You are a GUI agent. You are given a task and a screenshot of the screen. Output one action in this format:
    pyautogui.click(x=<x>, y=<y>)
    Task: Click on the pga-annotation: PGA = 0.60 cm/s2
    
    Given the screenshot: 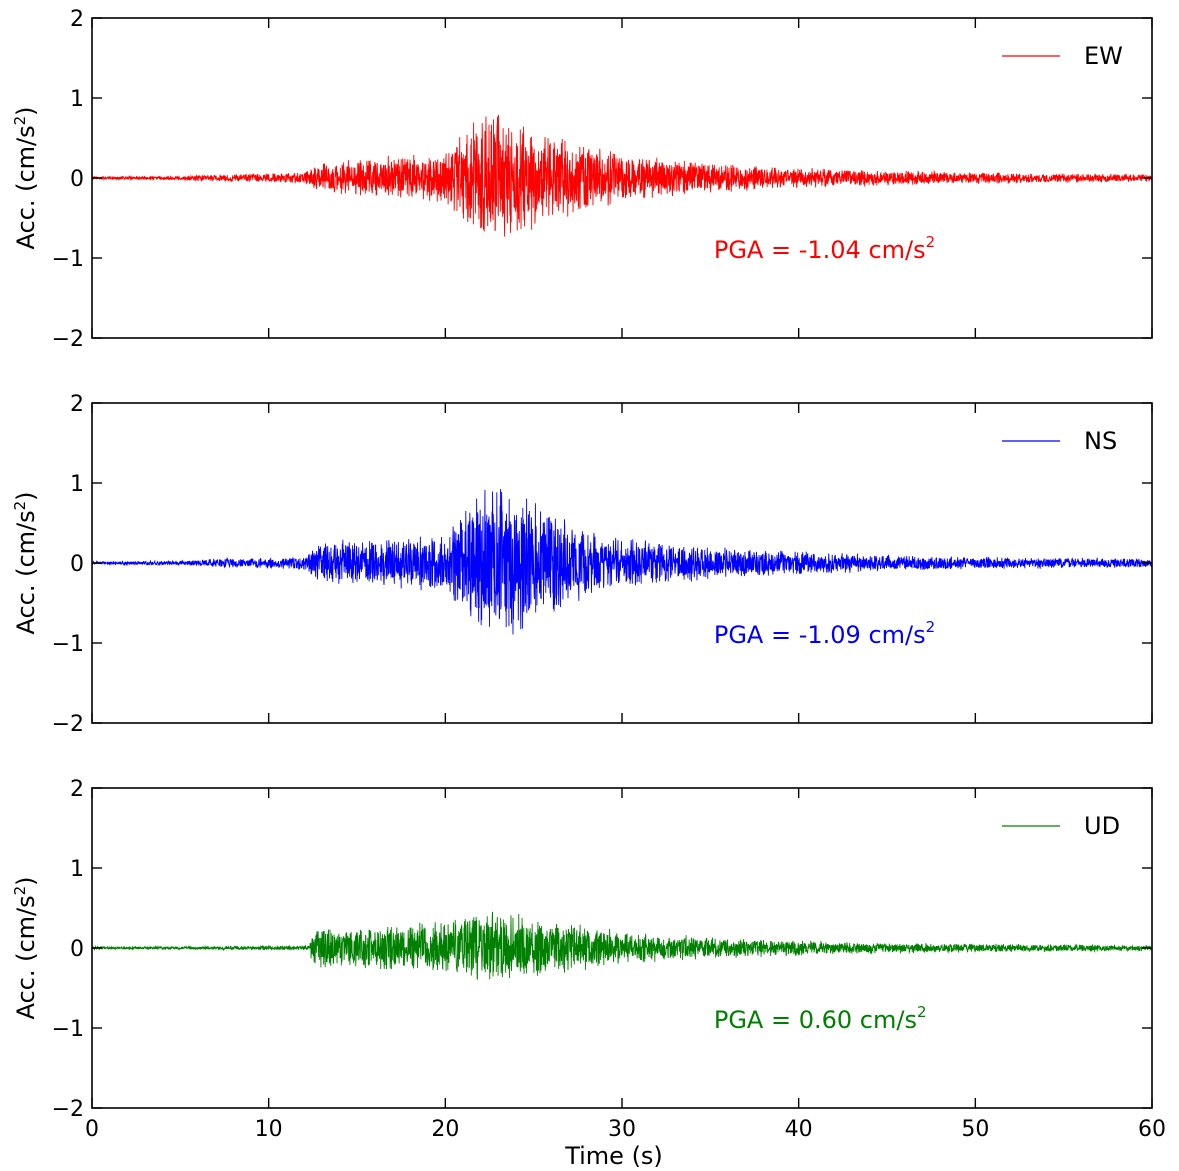 What is the action you would take?
    pyautogui.click(x=820, y=1018)
    